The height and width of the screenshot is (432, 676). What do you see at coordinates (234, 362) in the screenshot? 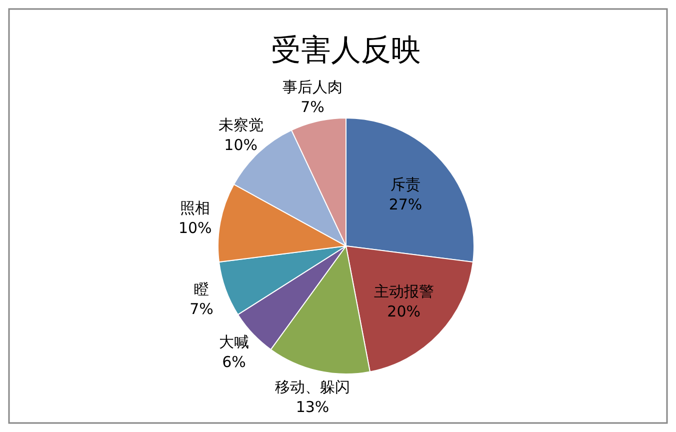
I see `data-label: 6%` at bounding box center [234, 362].